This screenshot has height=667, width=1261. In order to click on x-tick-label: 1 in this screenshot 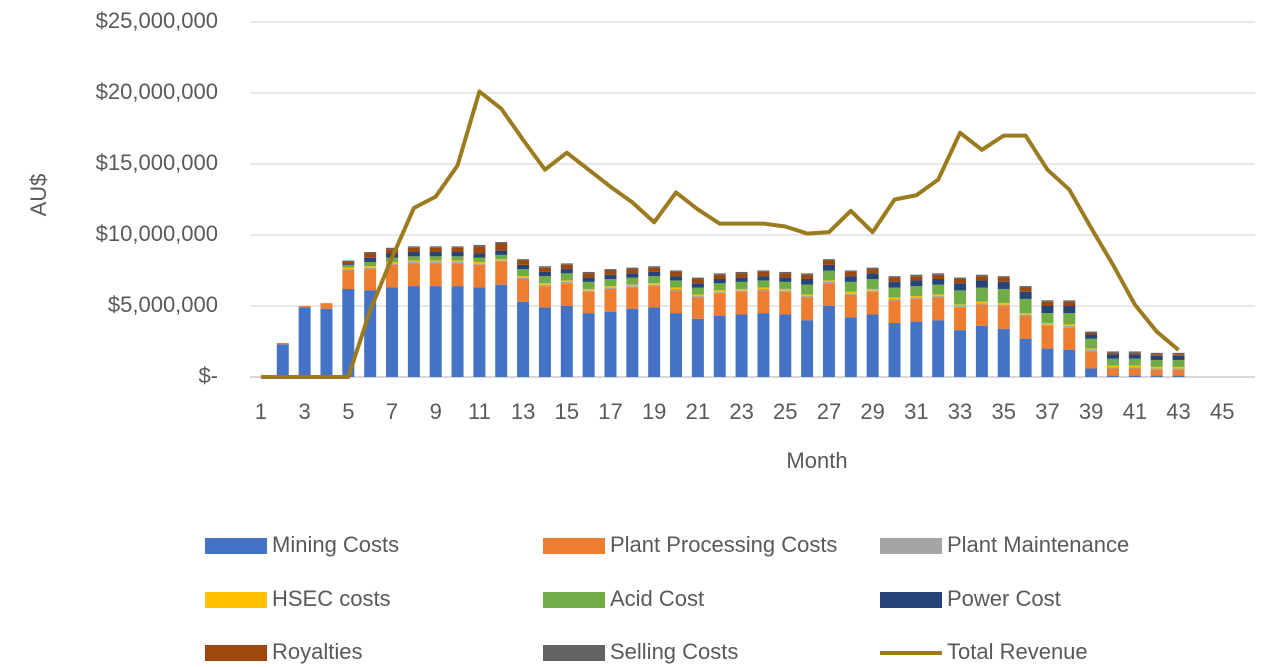, I will do `click(261, 411)`.